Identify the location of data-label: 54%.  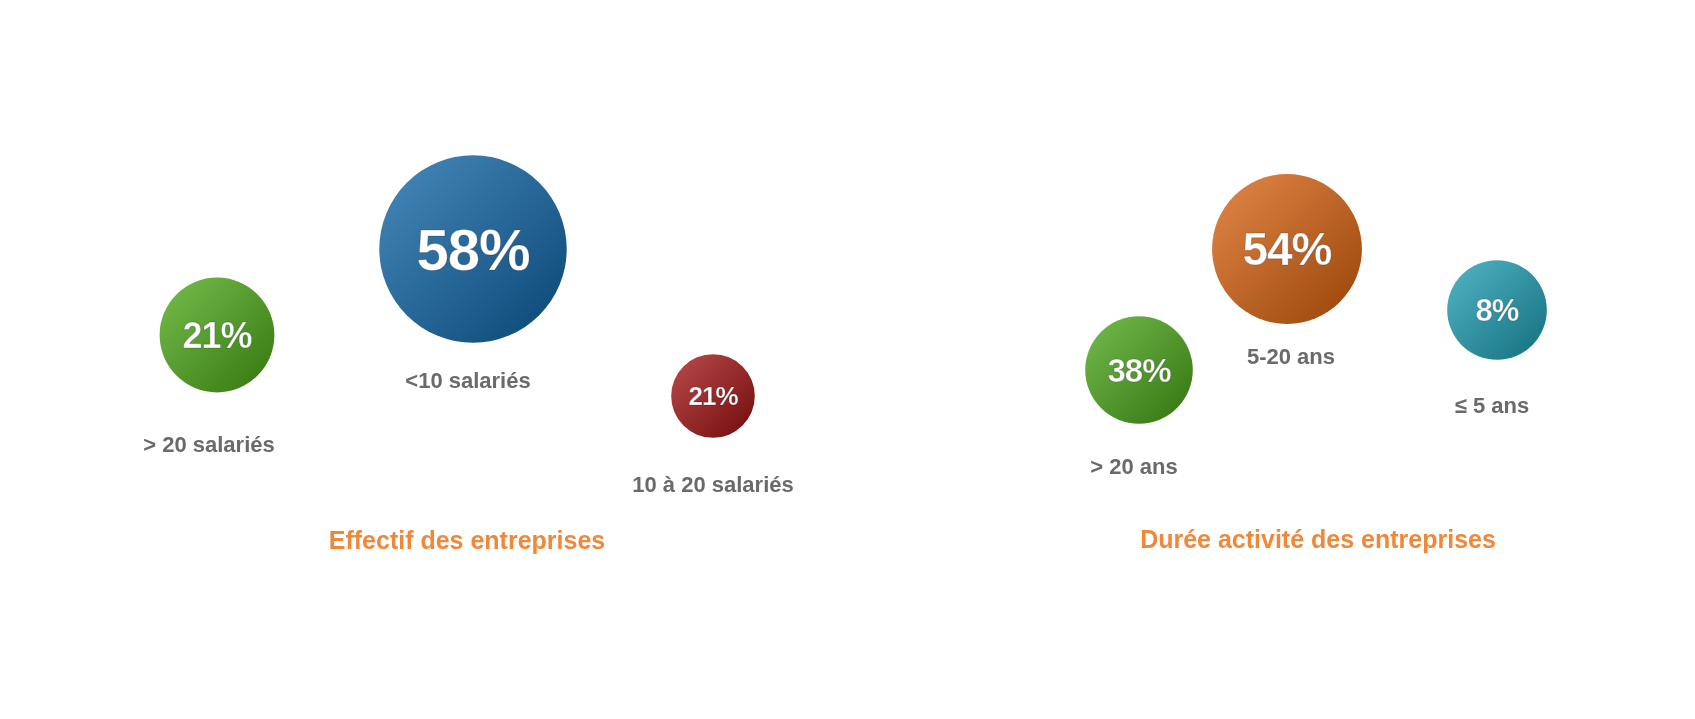
(1287, 249).